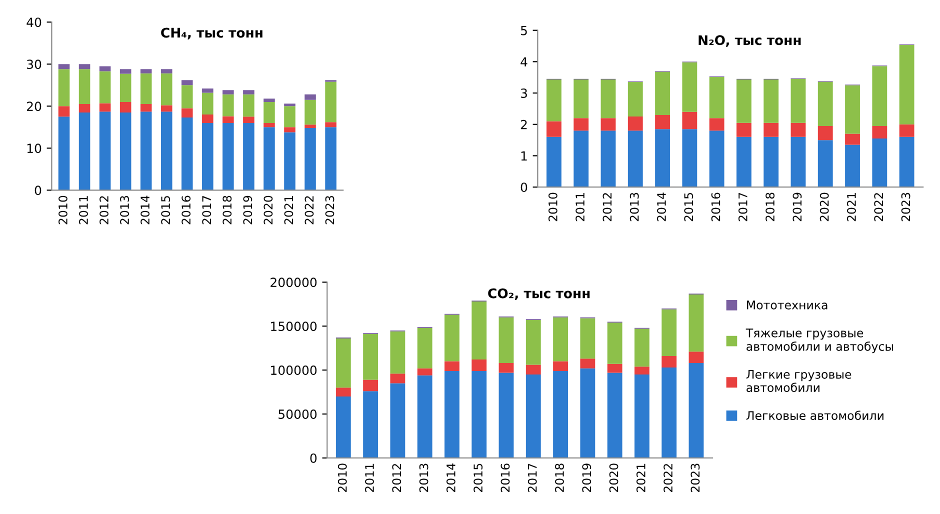 This screenshot has height=514, width=940. What do you see at coordinates (34, 149) in the screenshot?
I see `y-tick-label: 10` at bounding box center [34, 149].